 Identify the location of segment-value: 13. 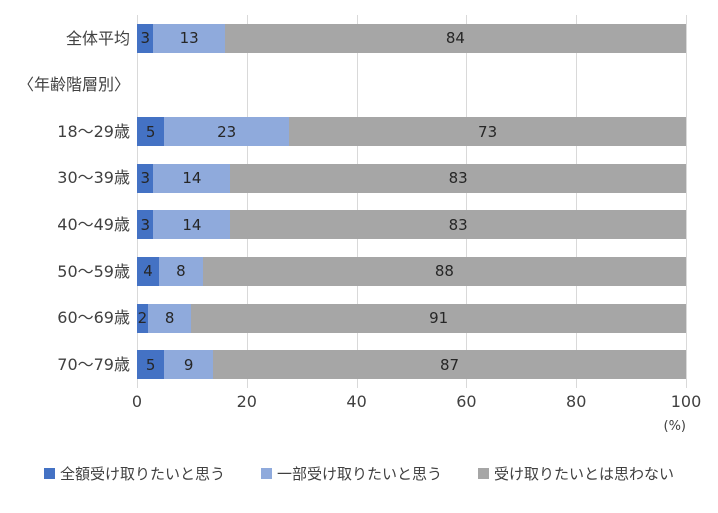
(189, 38).